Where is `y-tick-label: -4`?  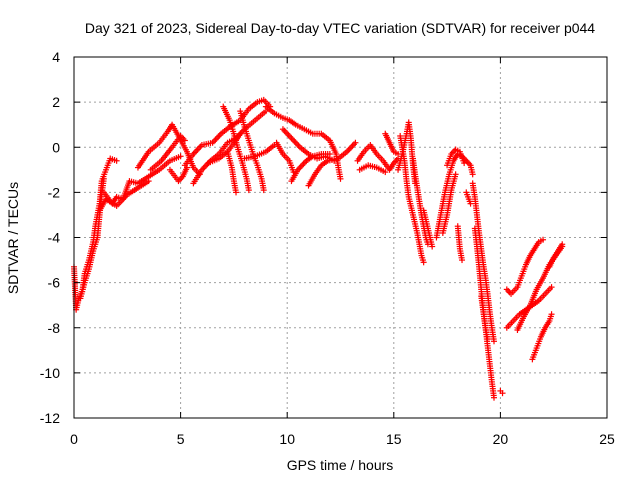
y-tick-label: -4 is located at coordinates (54, 238).